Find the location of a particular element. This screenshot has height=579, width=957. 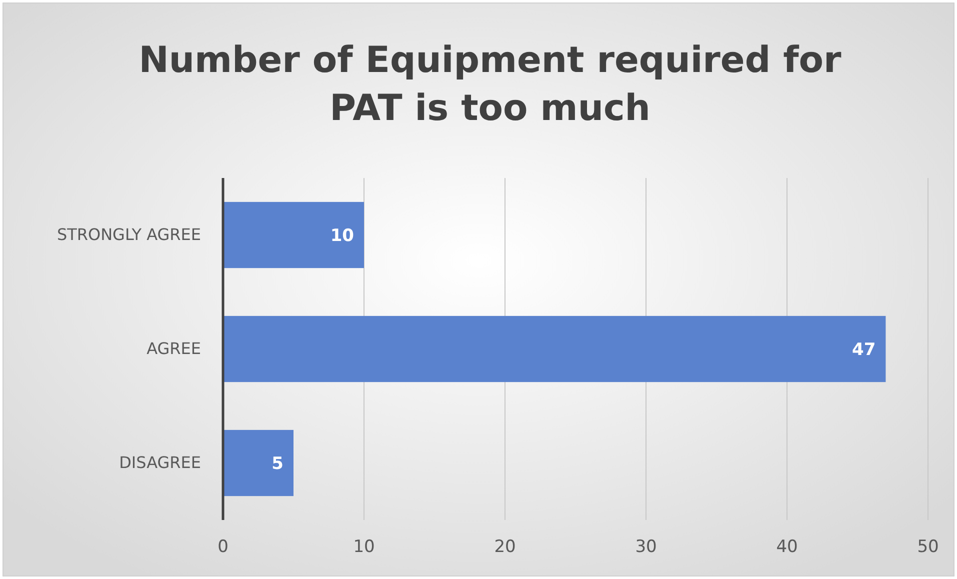

y-tick-label: STRONGLY AGREE is located at coordinates (128, 234).